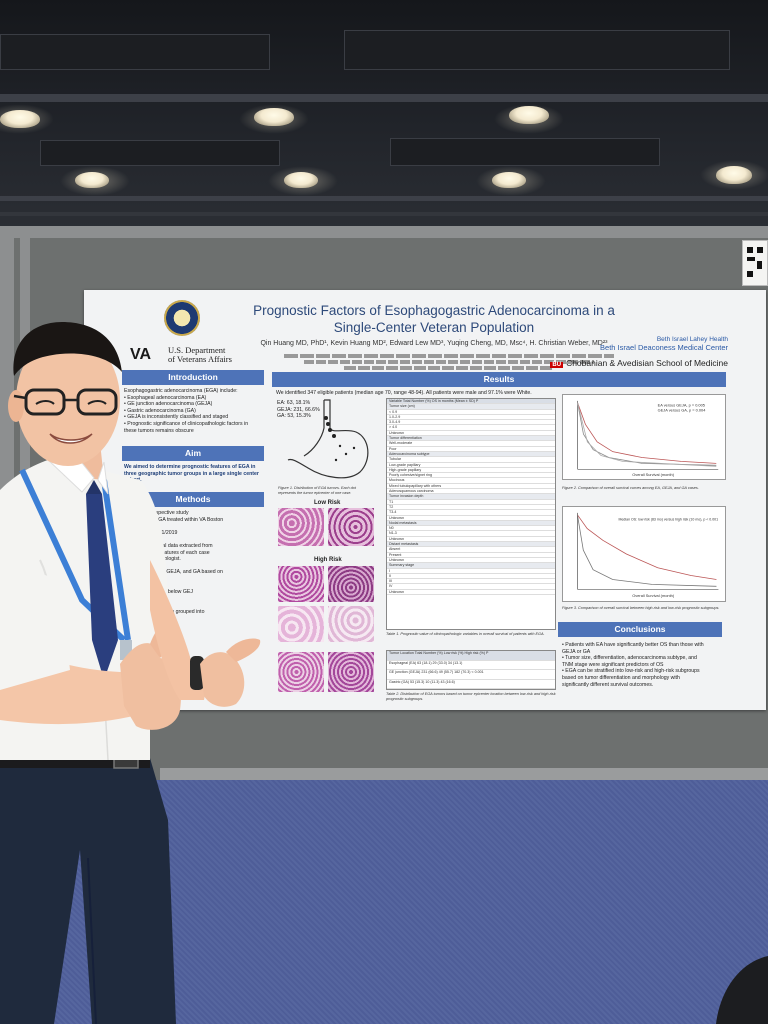 The height and width of the screenshot is (1024, 768). What do you see at coordinates (653, 474) in the screenshot?
I see `fig2-xlabel: Overall Survival (month)` at bounding box center [653, 474].